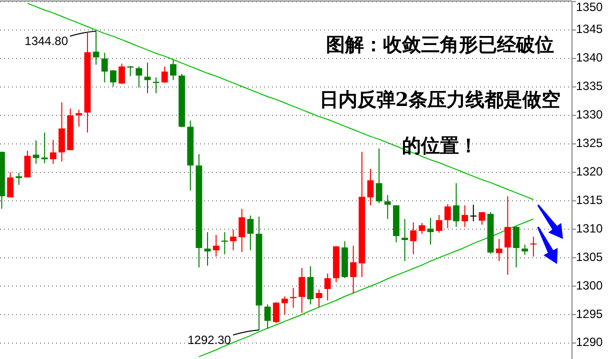 The image size is (612, 359). What do you see at coordinates (590, 29) in the screenshot?
I see `y-tick-label: 1345` at bounding box center [590, 29].